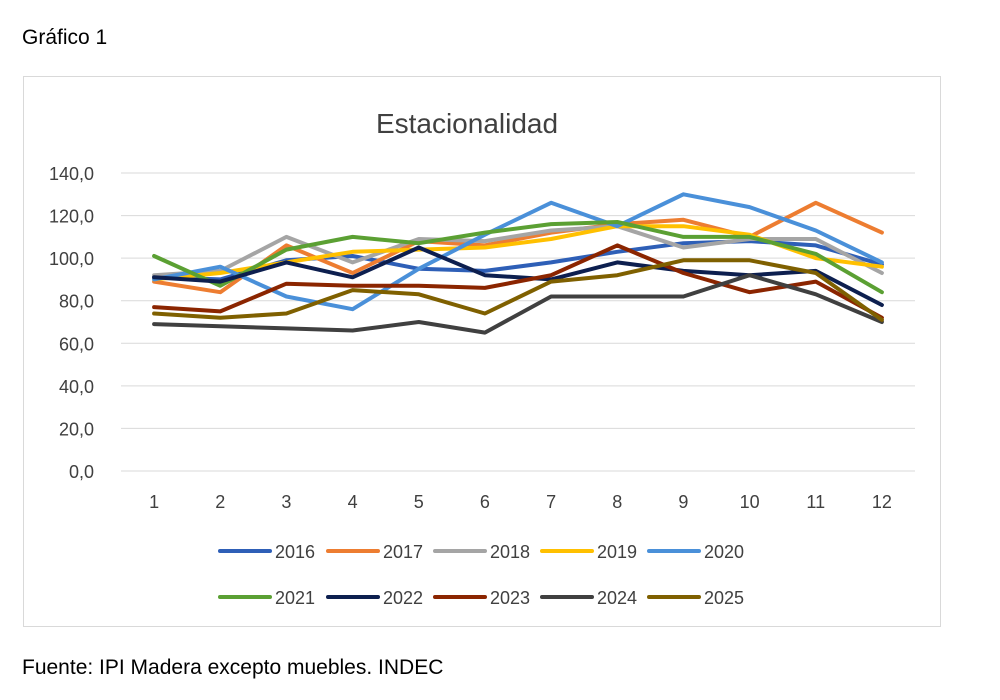 Image resolution: width=1000 pixels, height=700 pixels. I want to click on x-tick-label: 6, so click(485, 502).